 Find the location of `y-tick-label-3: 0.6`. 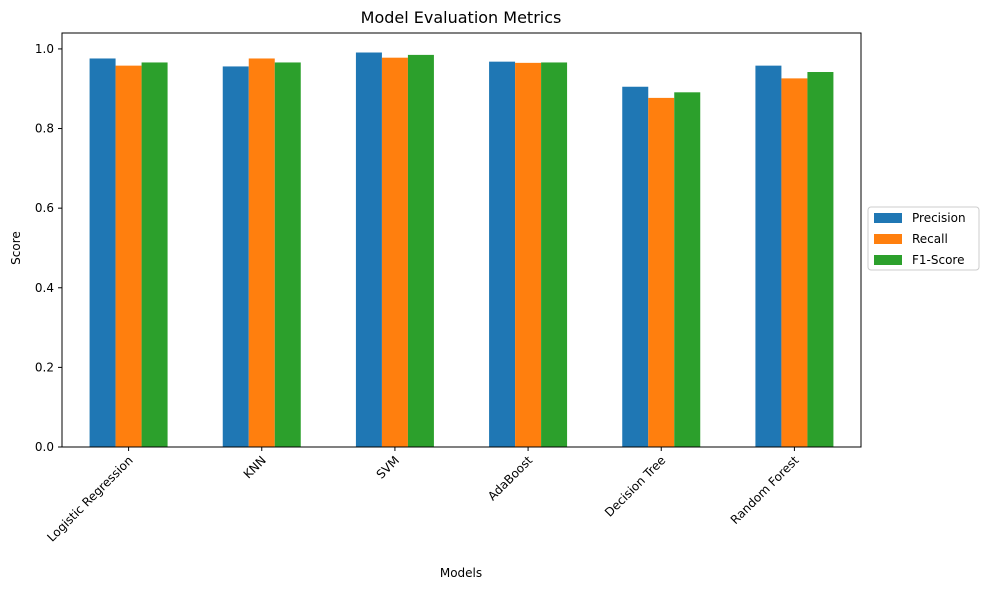

y-tick-label-3: 0.6 is located at coordinates (44, 208).